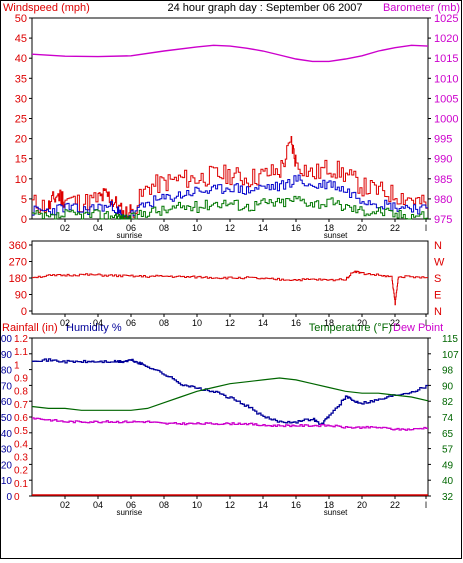  What do you see at coordinates (21, 120) in the screenshot?
I see `y-left-tick-label: 25` at bounding box center [21, 120].